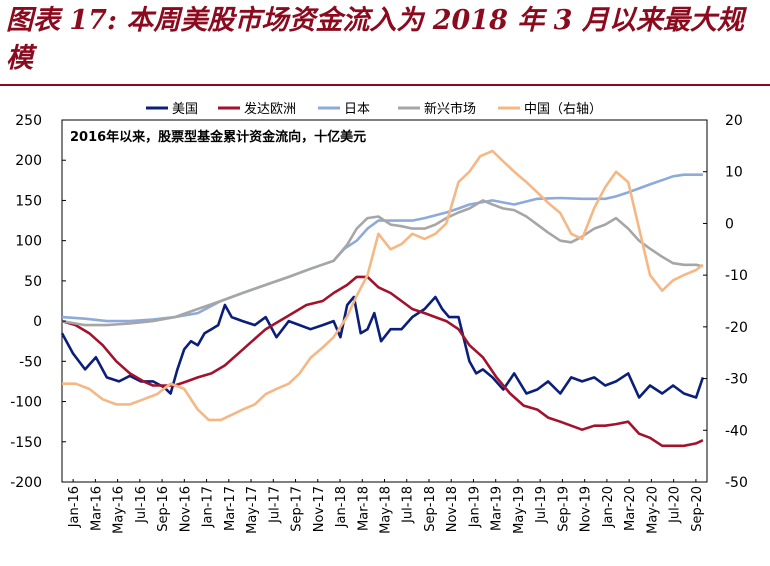  I want to click on y-right-tick-label: -10, so click(736, 276).